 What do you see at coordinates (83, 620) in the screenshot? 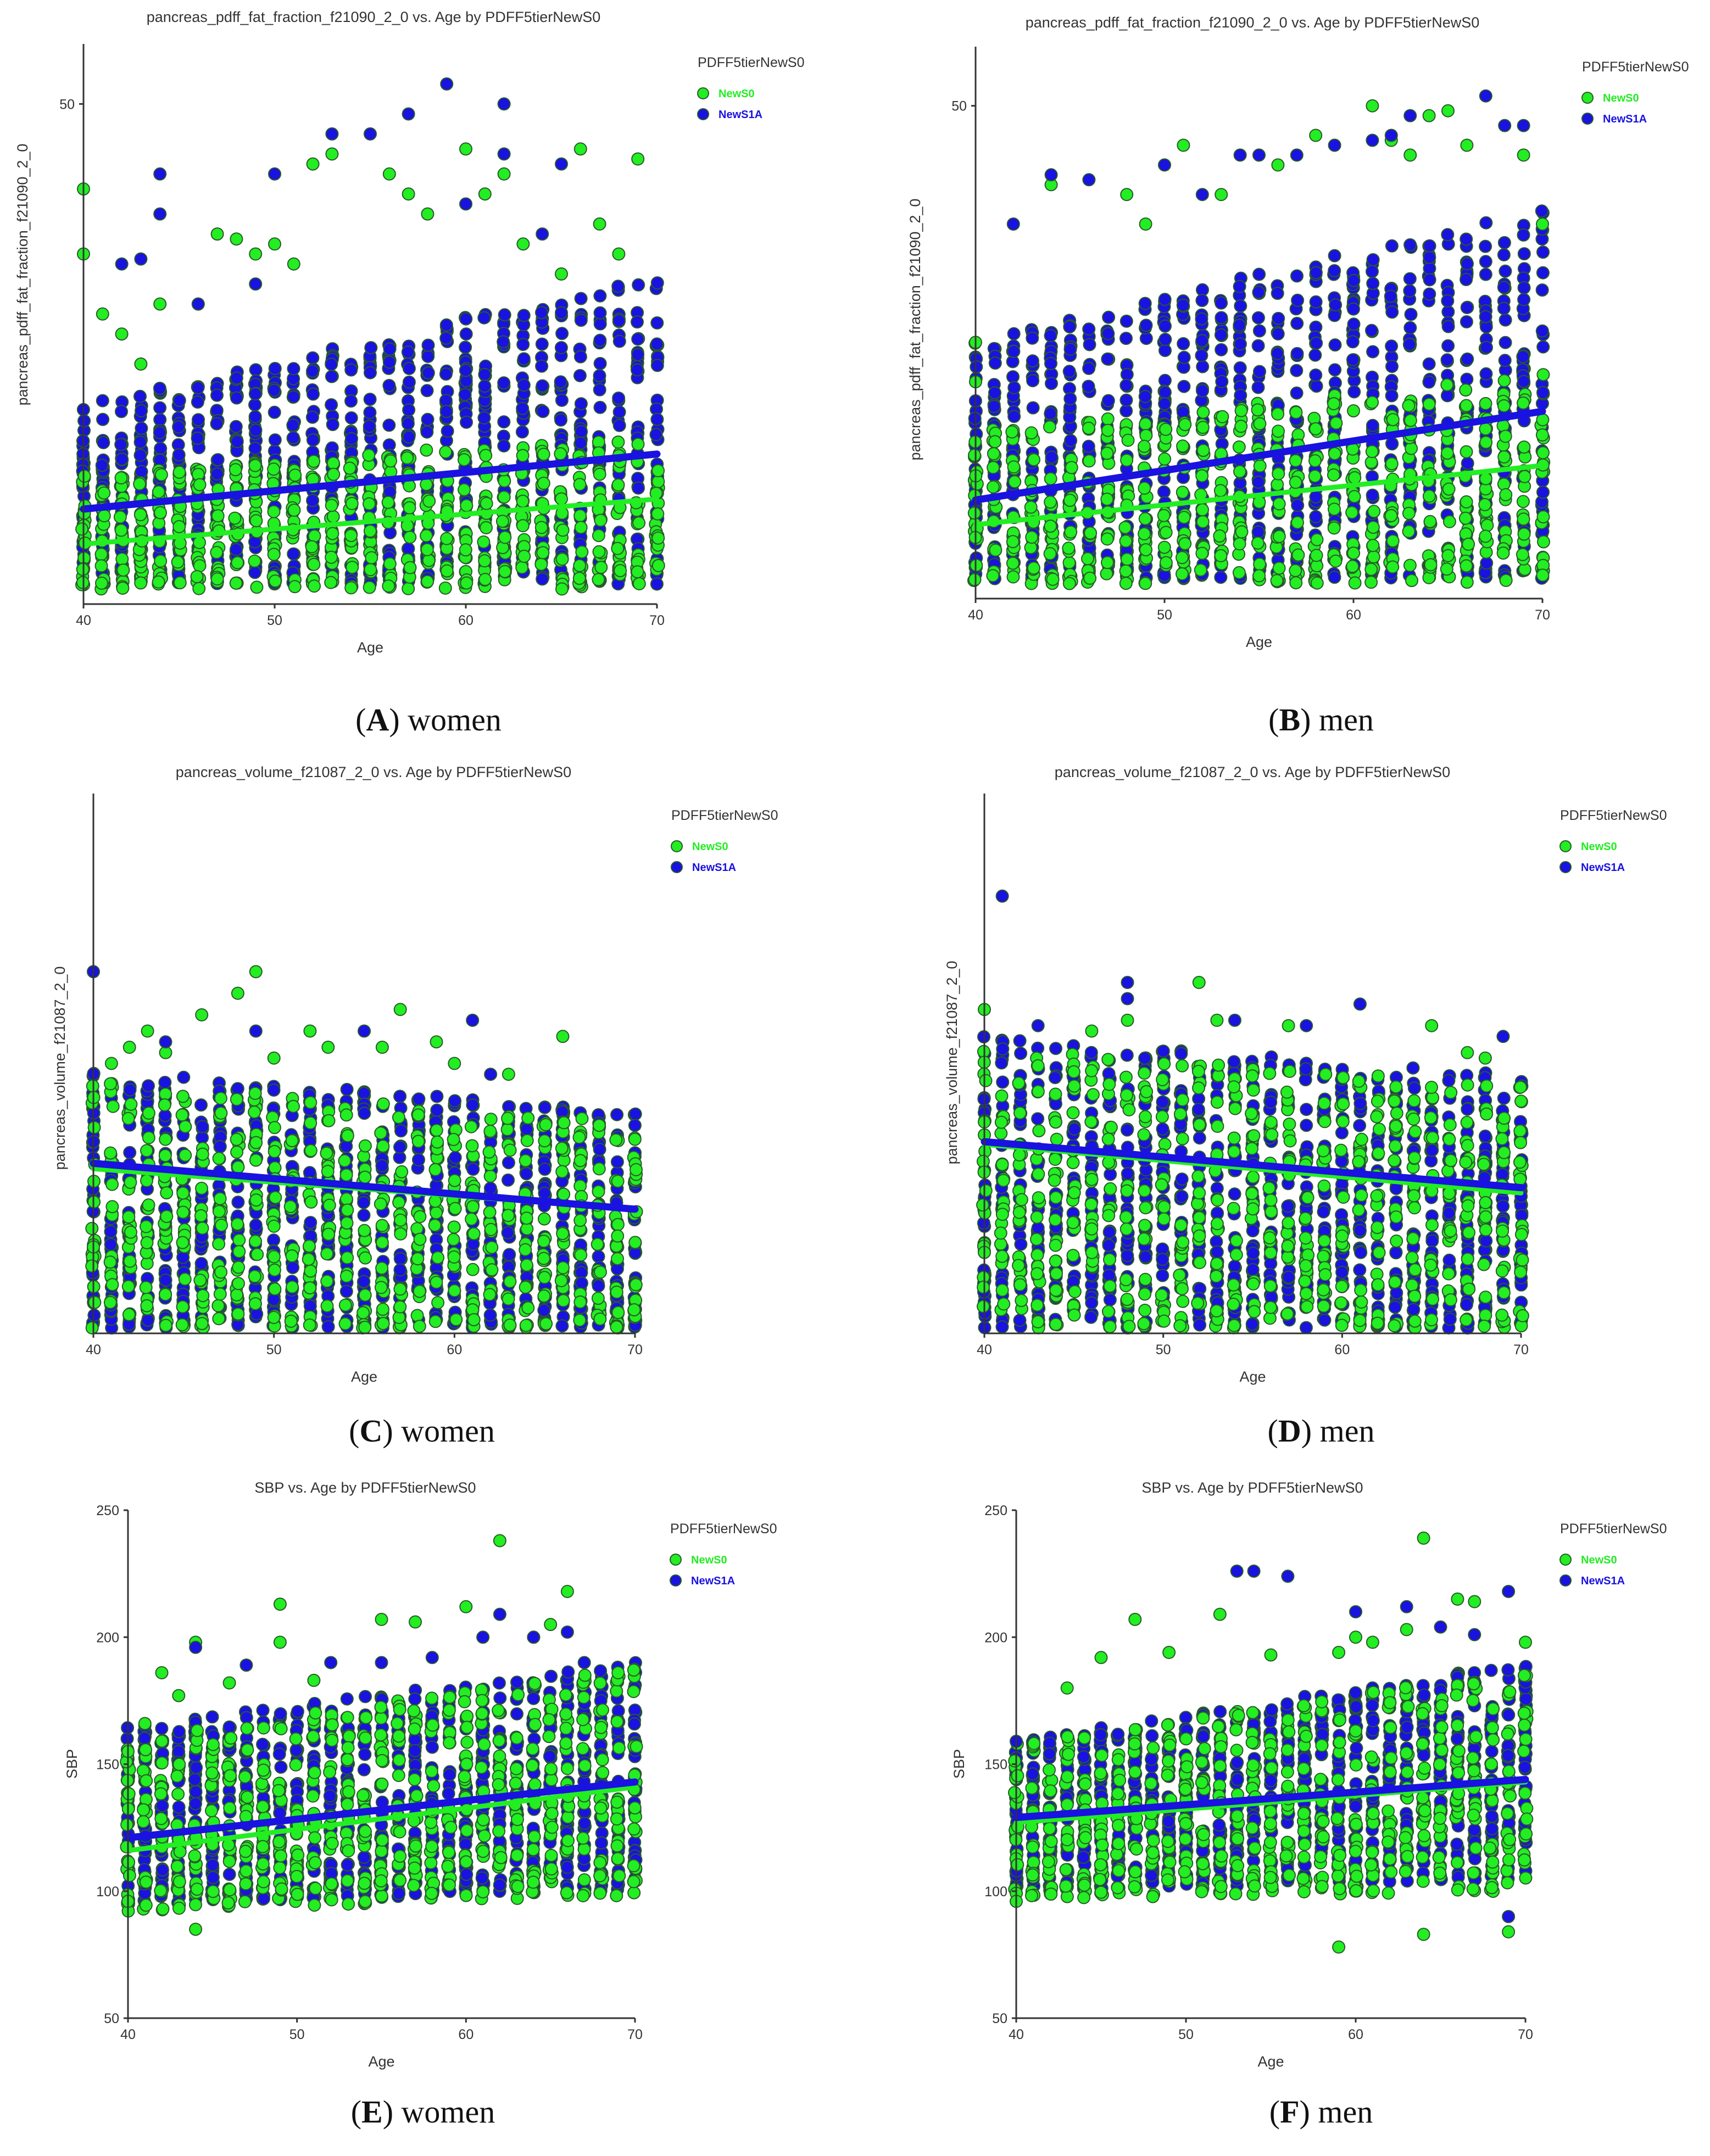
I see `x-tick-label: 40` at bounding box center [83, 620].